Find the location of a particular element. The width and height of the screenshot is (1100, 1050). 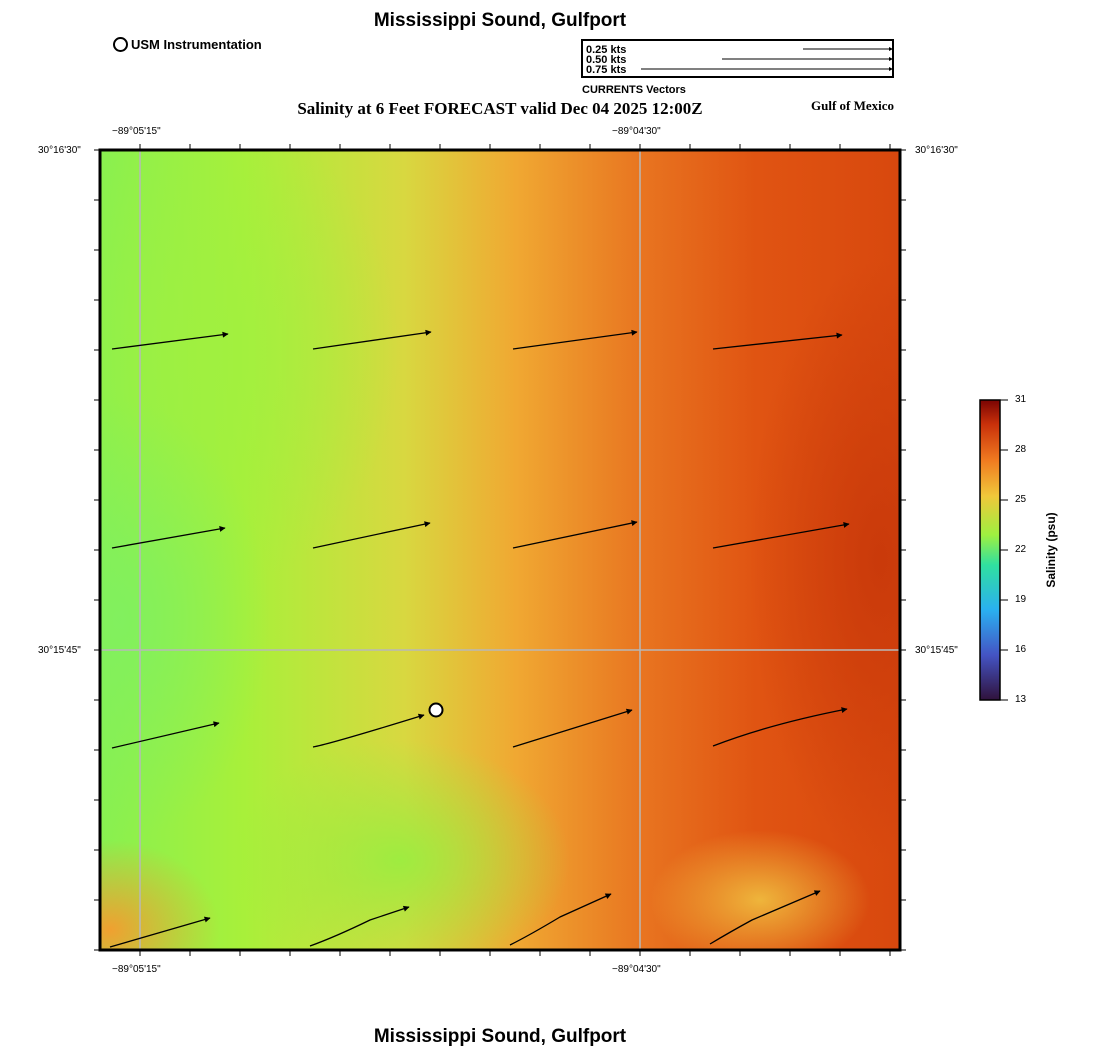

instrument-legend: USM Instrumentation is located at coordinates (187, 44).